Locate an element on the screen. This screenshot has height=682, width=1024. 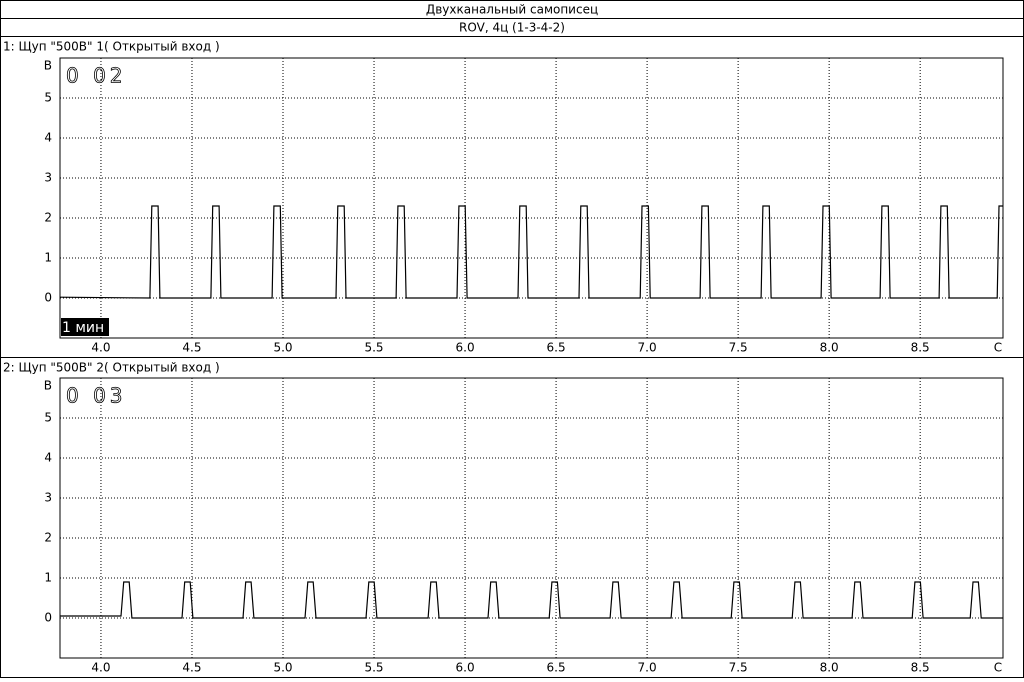
panel-title: 1: Щуп "500В" 1( Открытый вход ) is located at coordinates (111, 47).